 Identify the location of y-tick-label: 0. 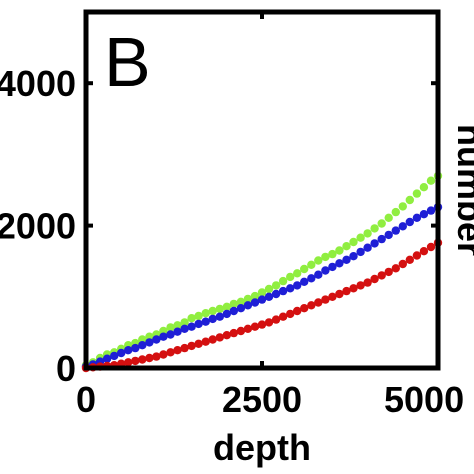
(66, 368).